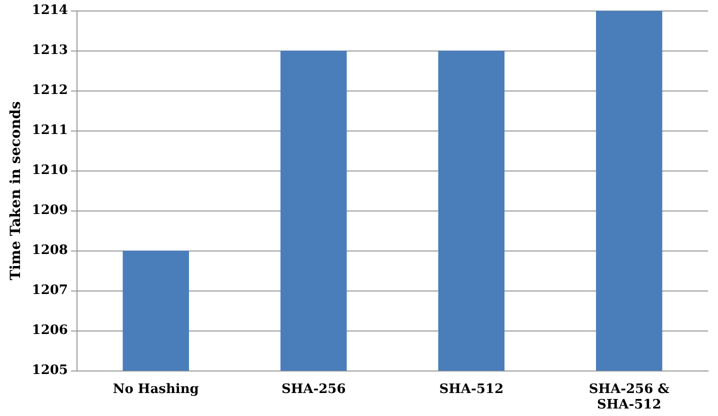 This screenshot has width=718, height=416. I want to click on y-tick-label: 1211, so click(50, 130).